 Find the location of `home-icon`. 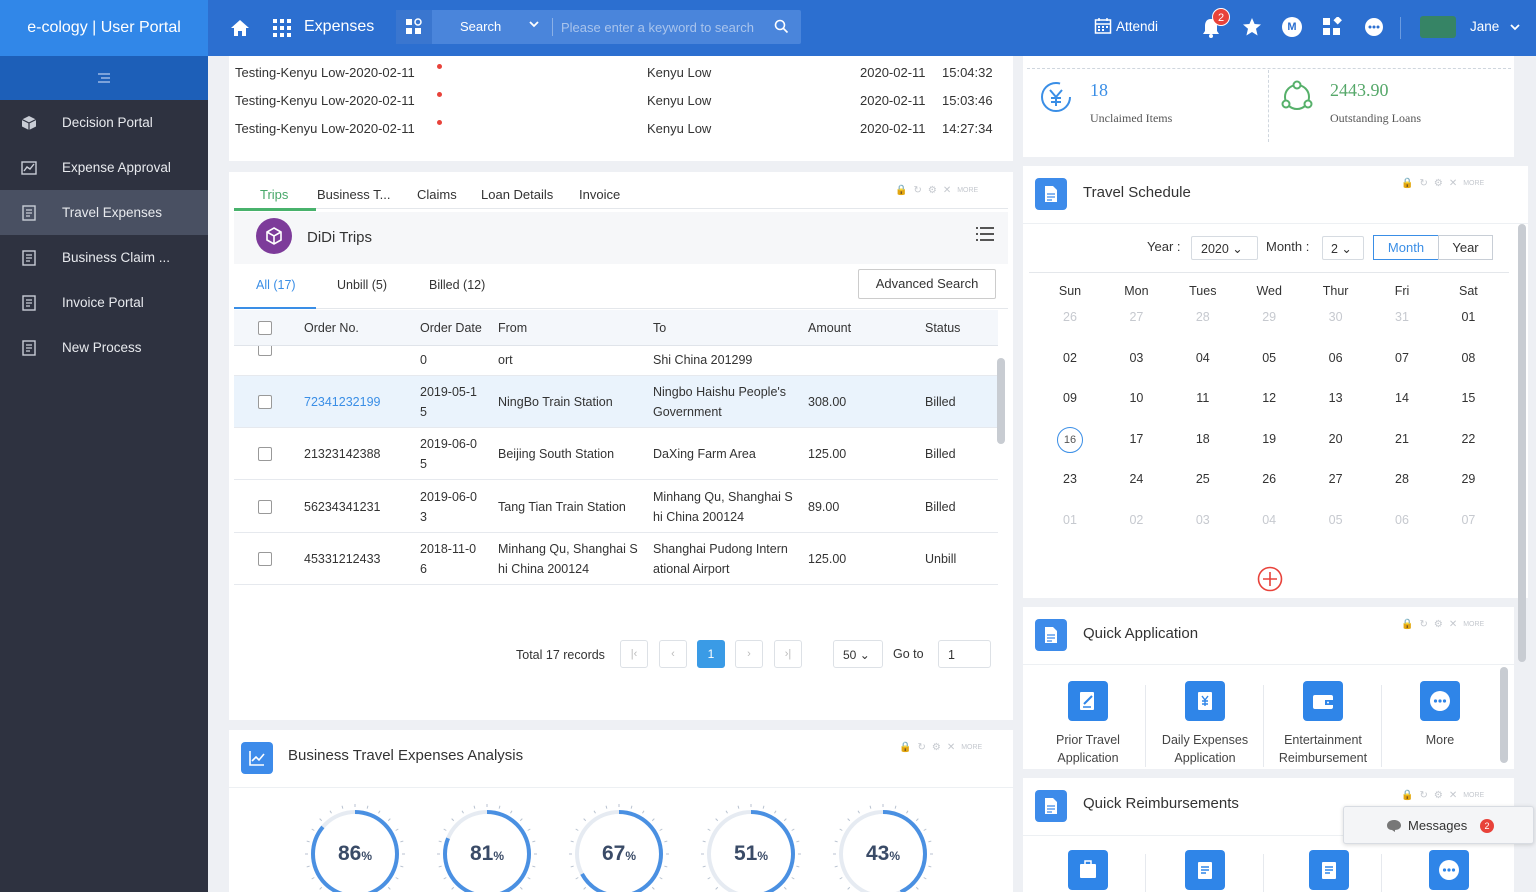

home-icon is located at coordinates (240, 28).